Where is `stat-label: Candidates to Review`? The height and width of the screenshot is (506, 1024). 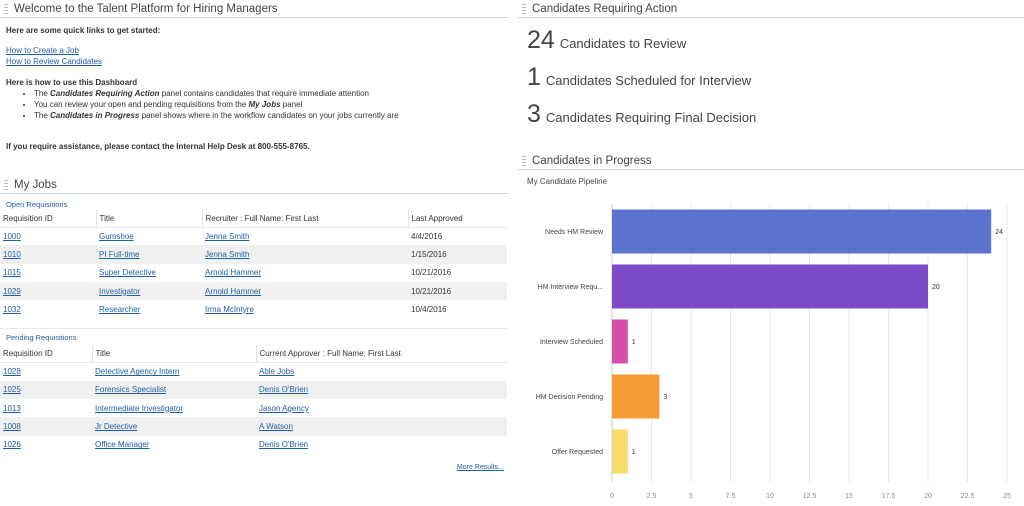
stat-label: Candidates to Review is located at coordinates (623, 43).